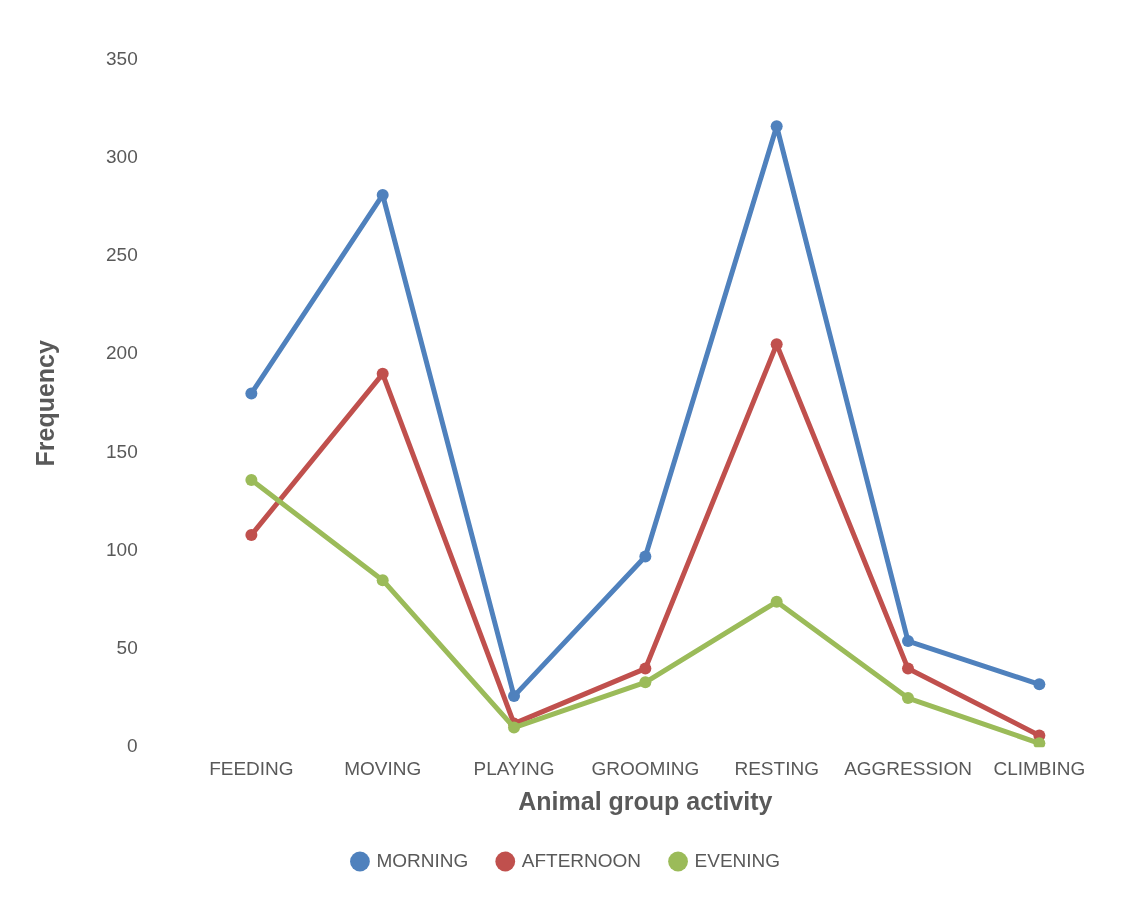 The height and width of the screenshot is (899, 1133). Describe the element at coordinates (132, 746) in the screenshot. I see `y-tick-label: 0` at that location.